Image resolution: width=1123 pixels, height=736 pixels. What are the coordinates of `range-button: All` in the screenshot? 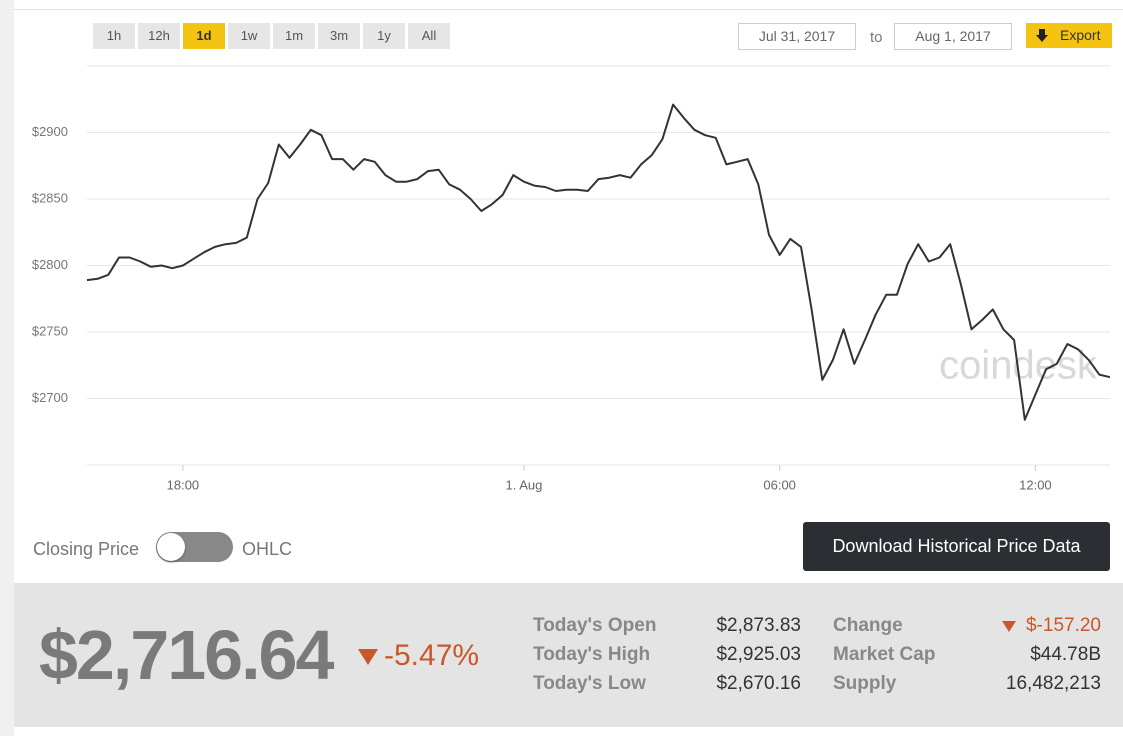 It's located at (429, 36).